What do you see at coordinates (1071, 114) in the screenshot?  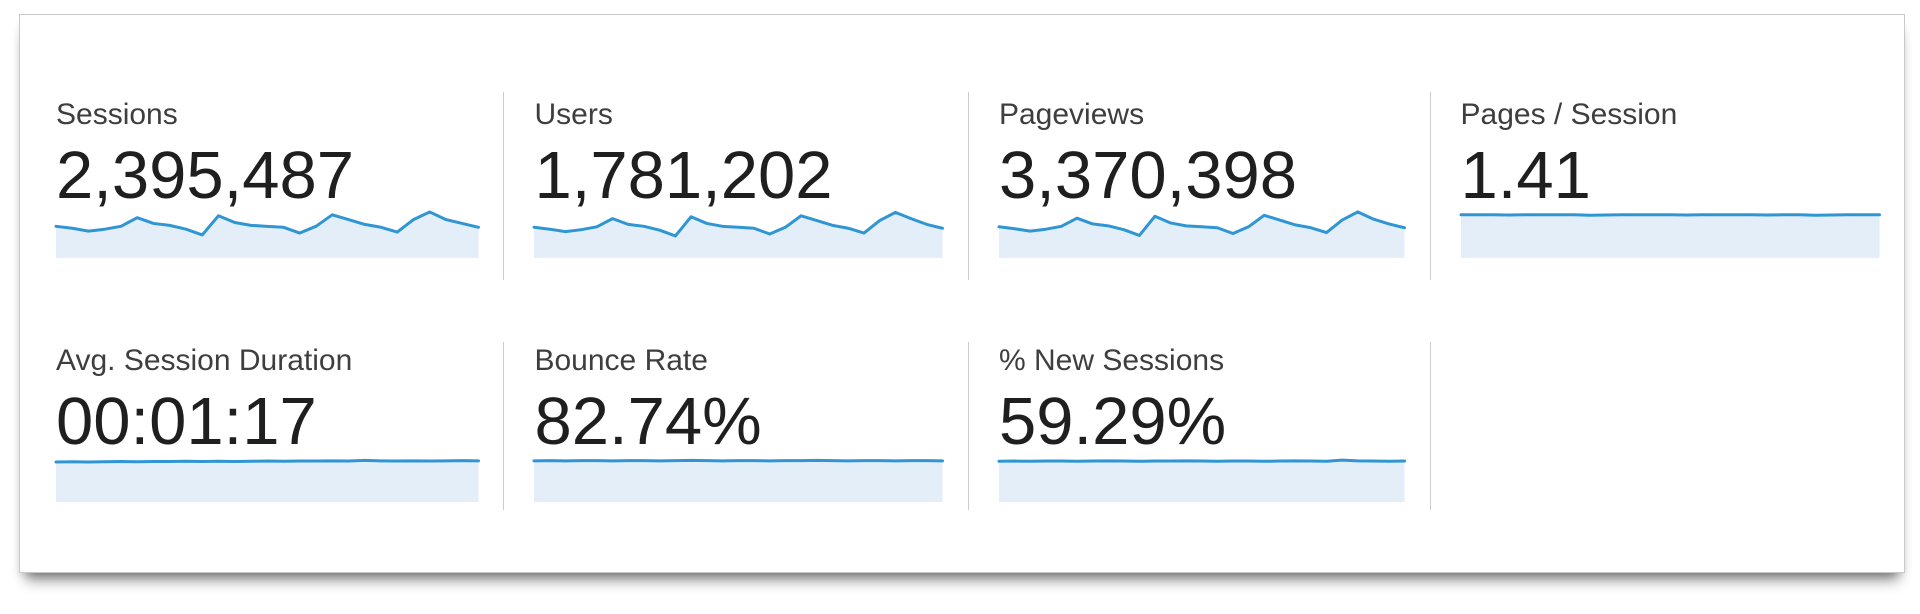 I see `metric-label: Pageviews` at bounding box center [1071, 114].